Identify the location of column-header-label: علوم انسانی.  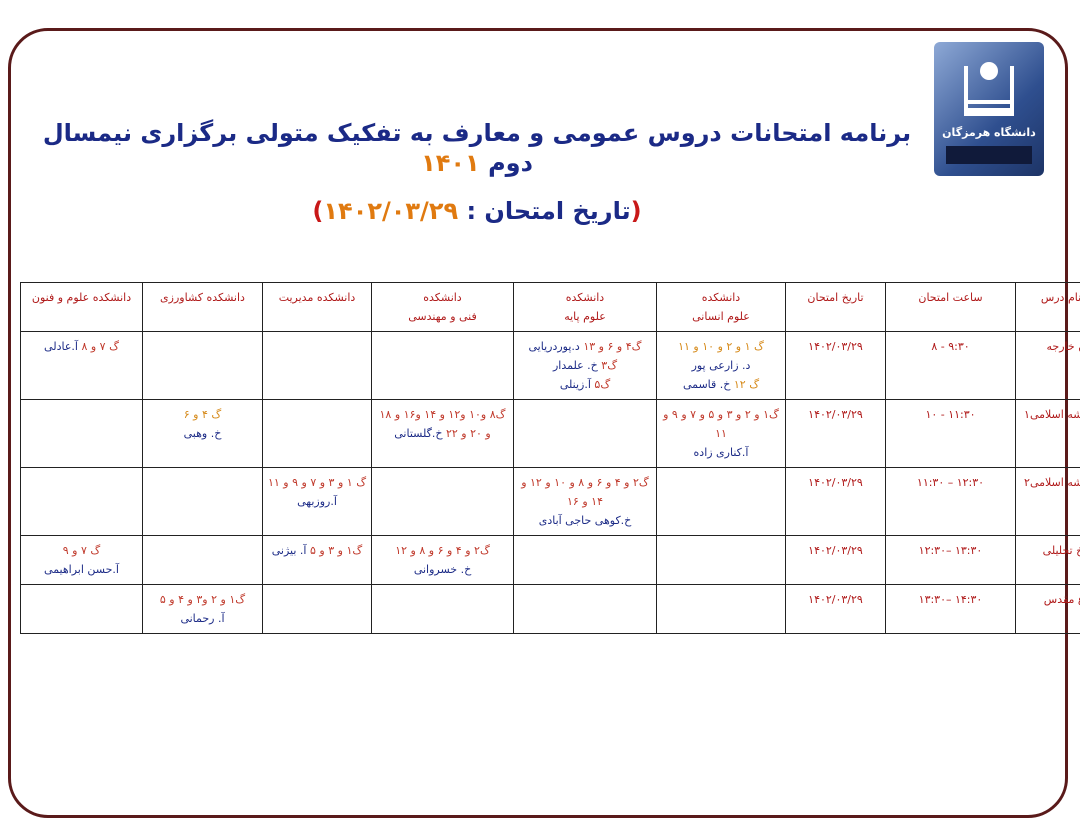
(721, 316).